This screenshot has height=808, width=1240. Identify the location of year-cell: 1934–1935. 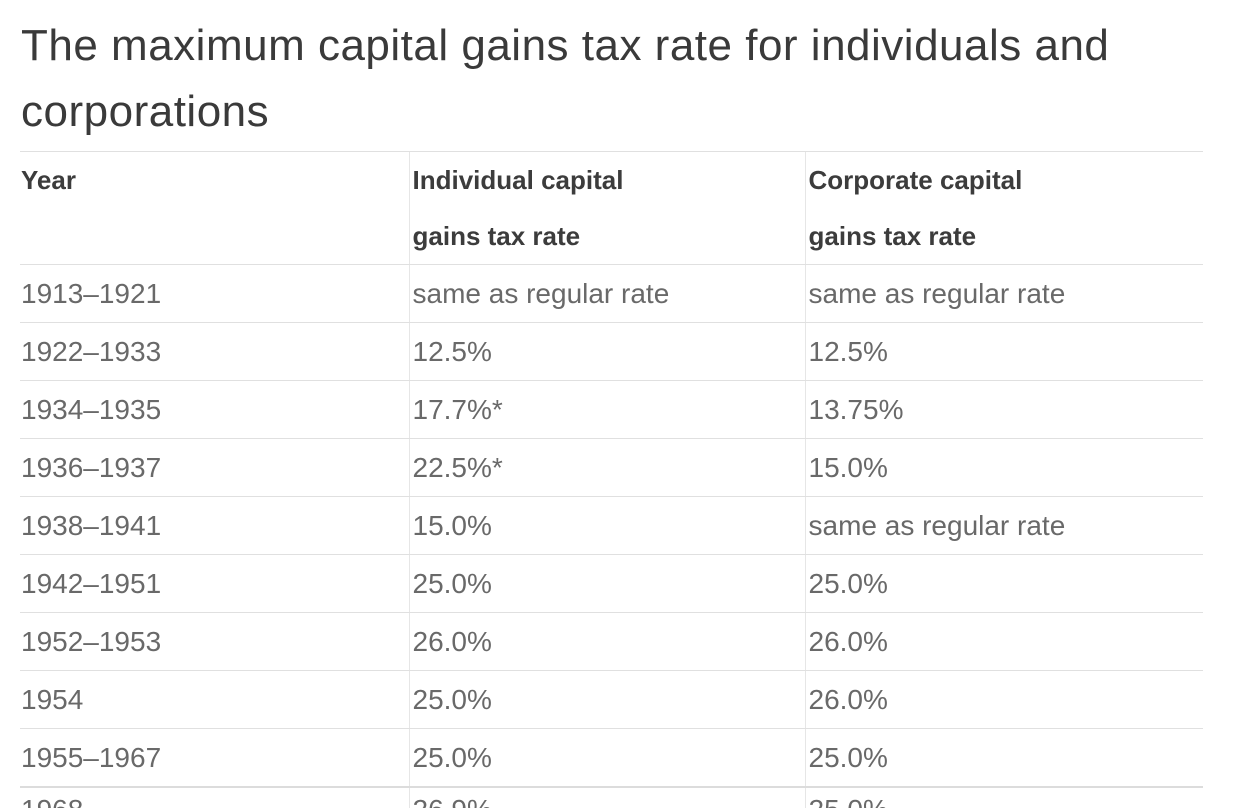
(214, 409).